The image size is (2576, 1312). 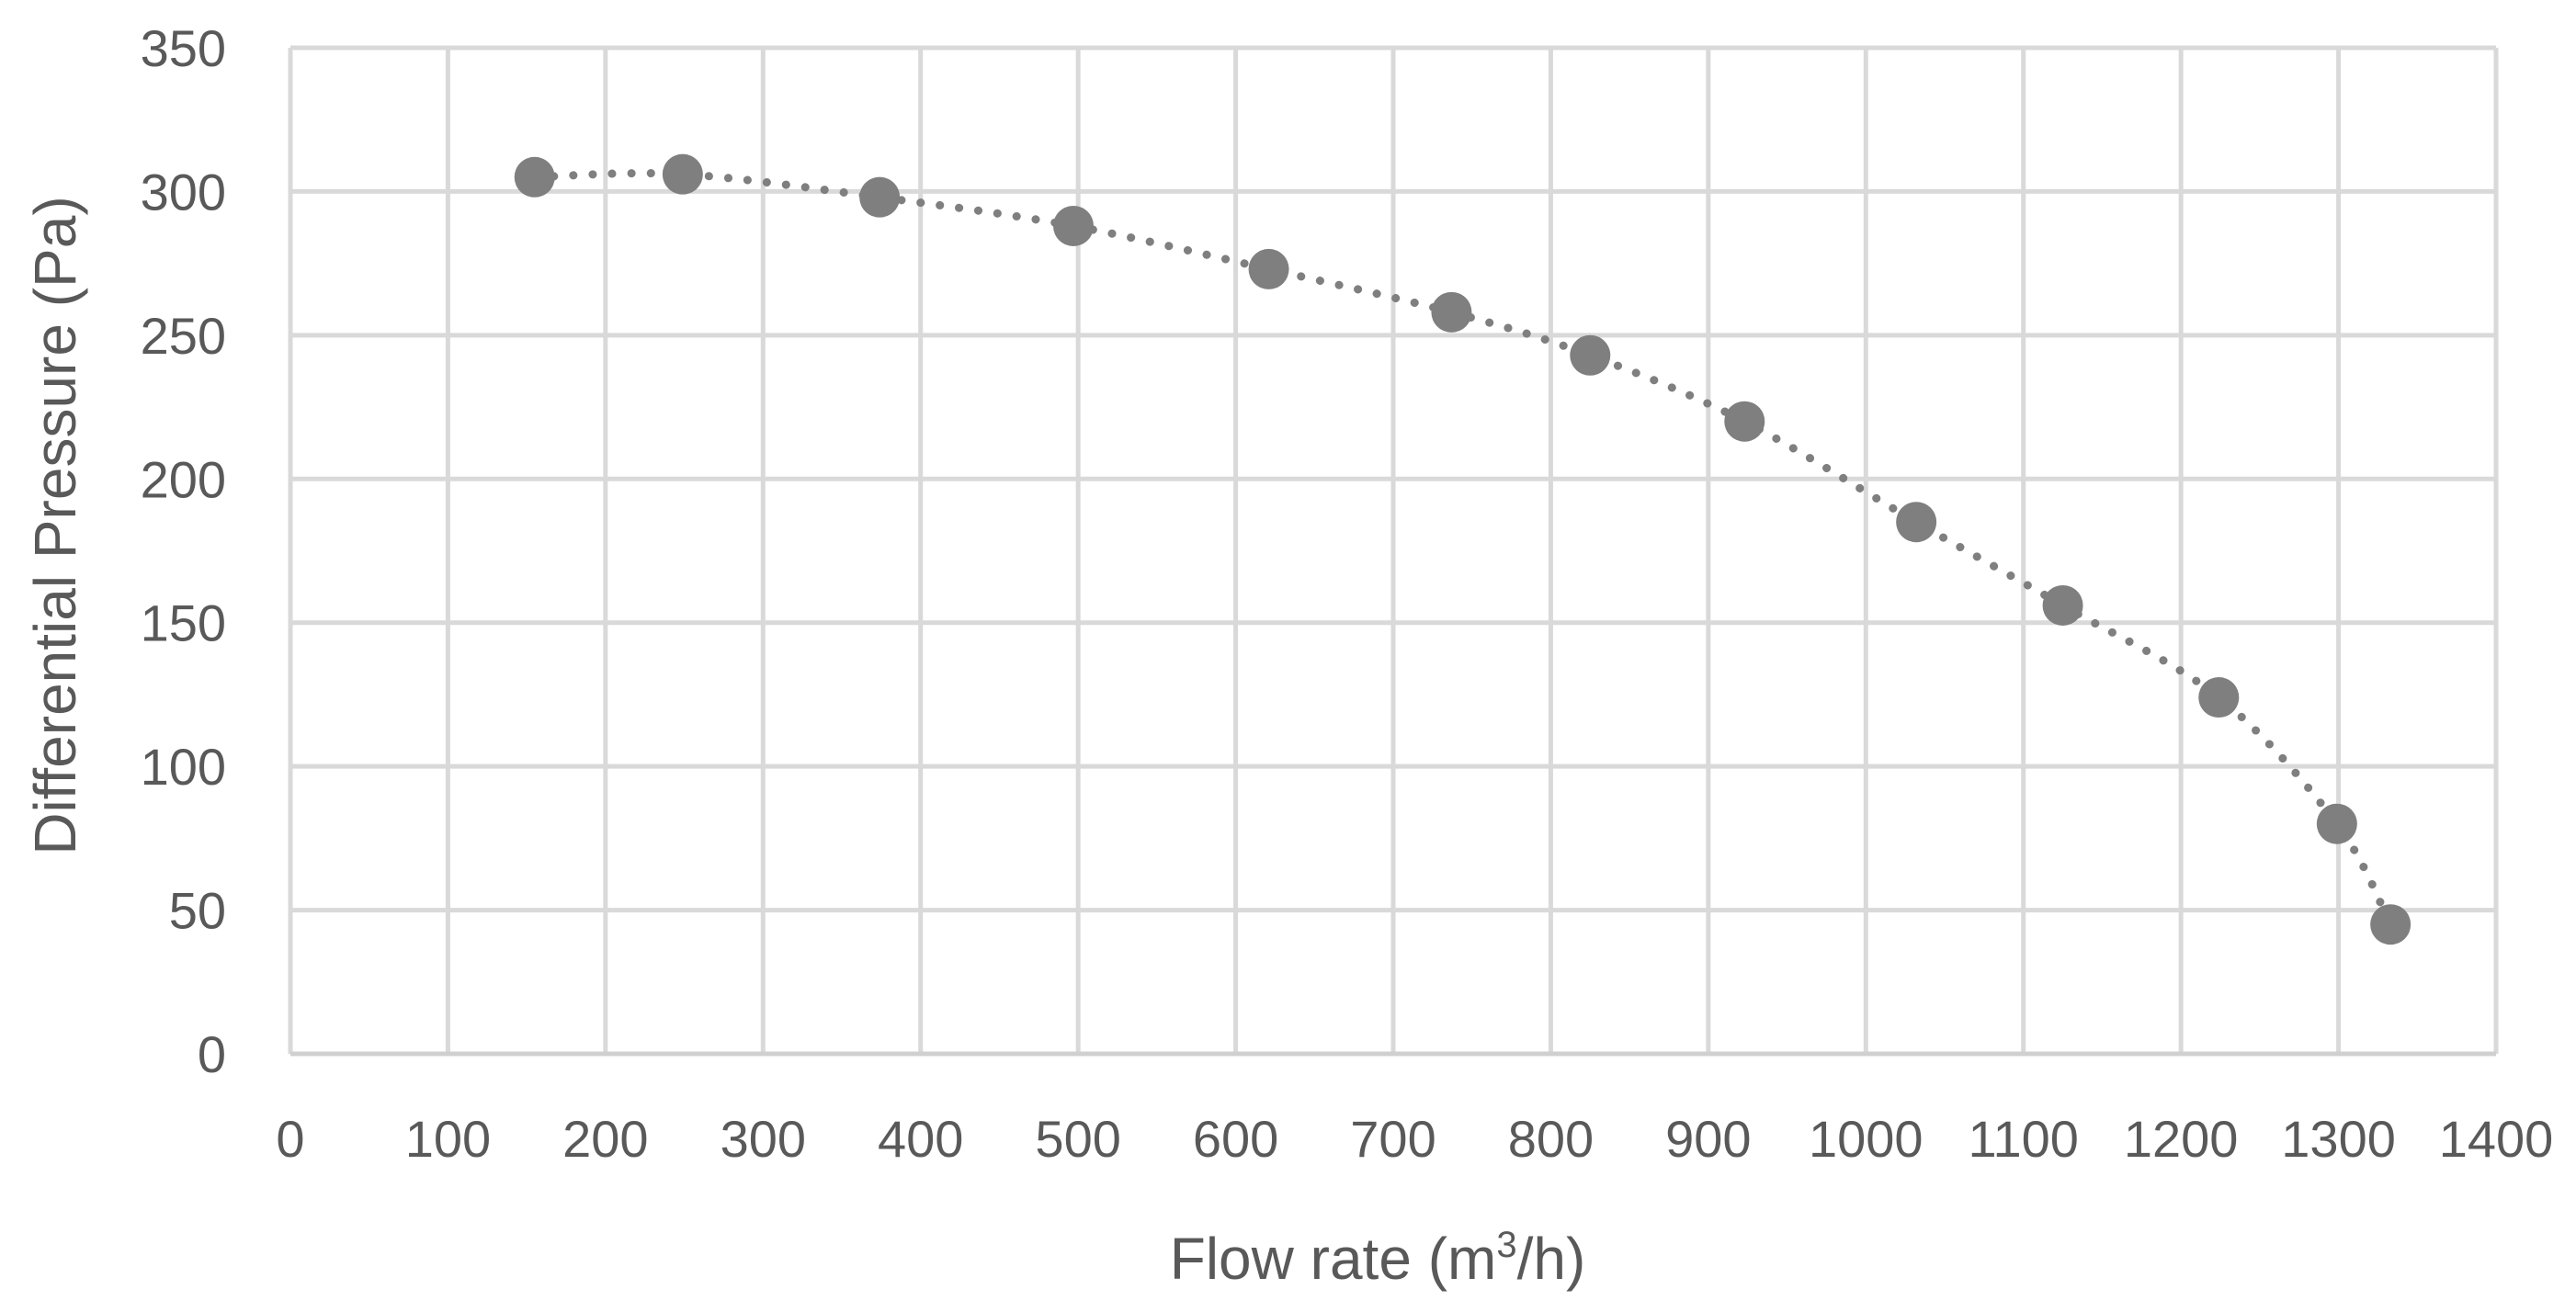 What do you see at coordinates (1708, 1139) in the screenshot?
I see `x-tick-label-900: 900` at bounding box center [1708, 1139].